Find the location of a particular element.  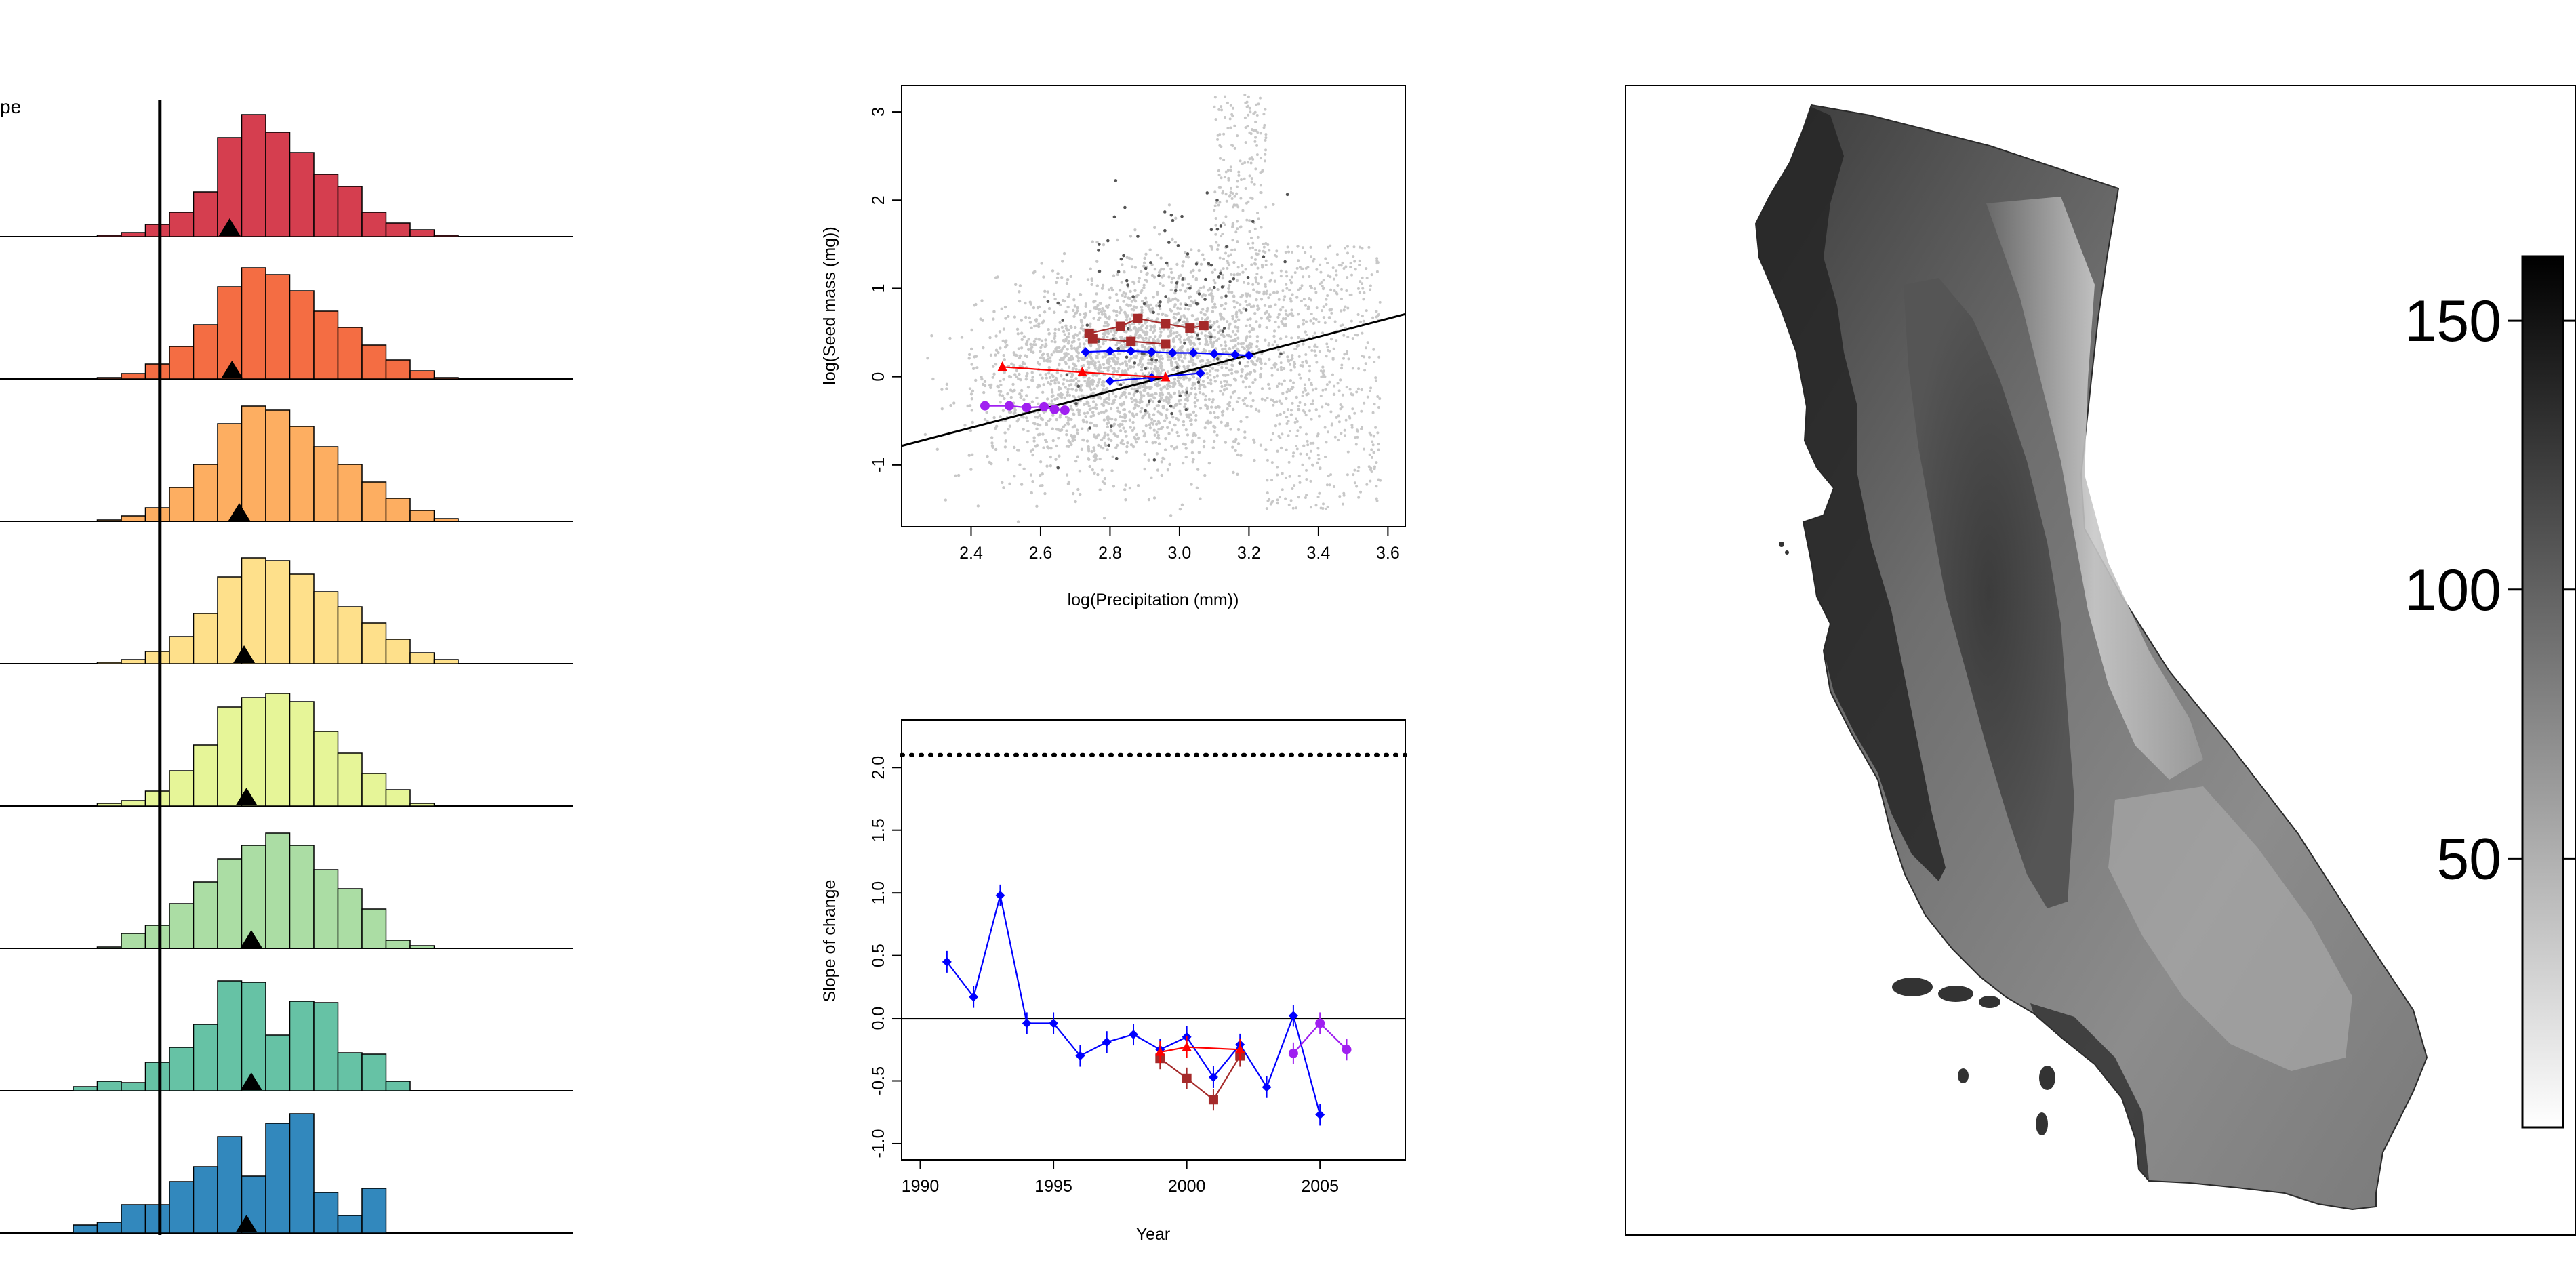

channel-island is located at coordinates (2047, 1078).